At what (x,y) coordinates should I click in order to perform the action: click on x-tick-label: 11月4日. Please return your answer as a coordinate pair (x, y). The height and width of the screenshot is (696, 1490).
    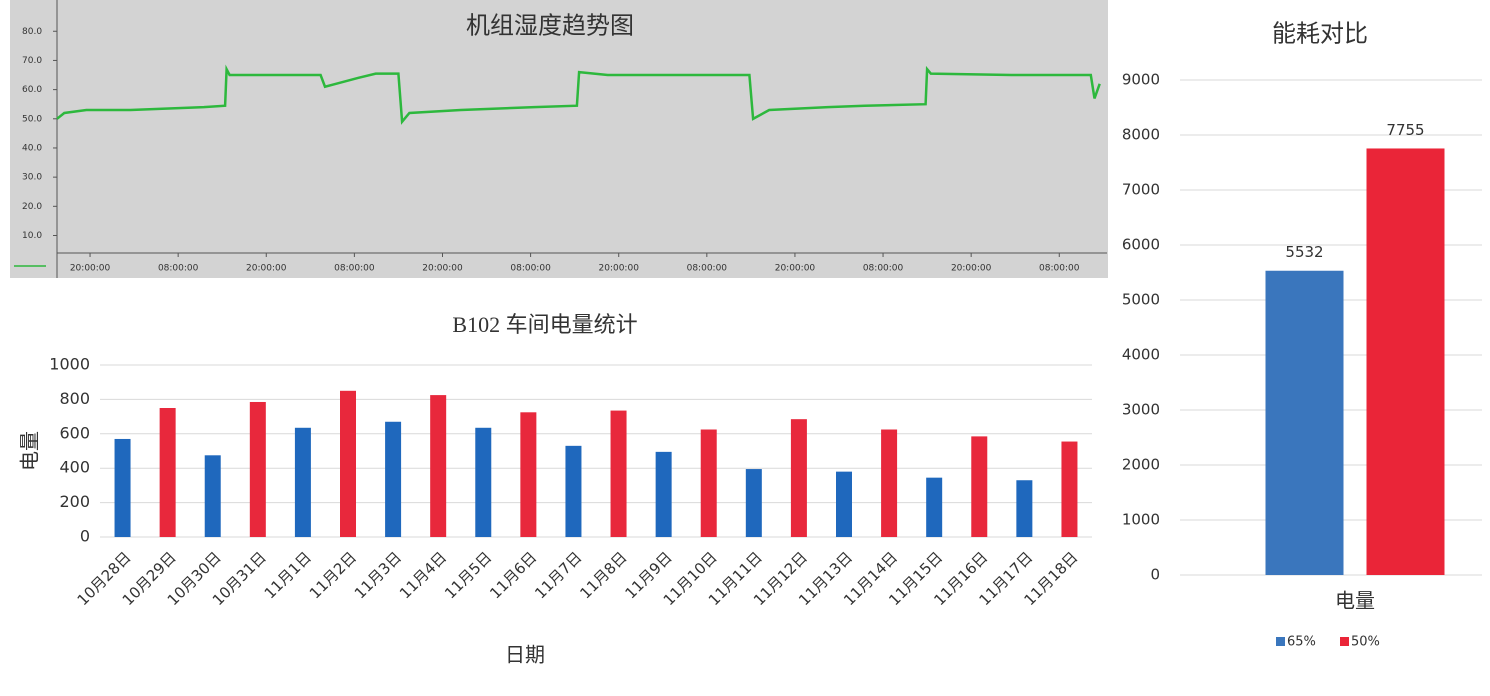
    Looking at the image, I should click on (423, 575).